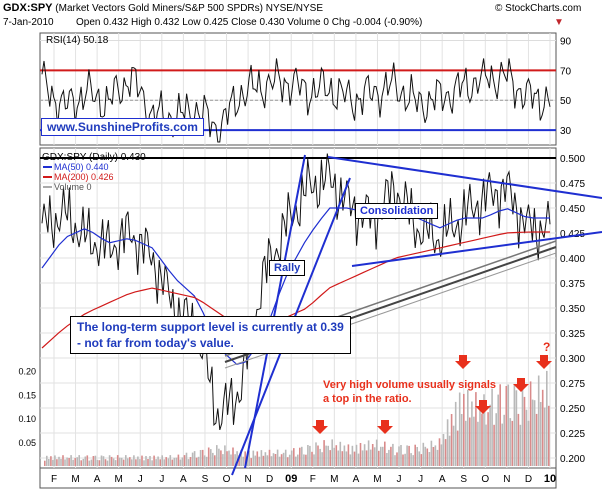 Image resolution: width=602 pixels, height=502 pixels. What do you see at coordinates (572, 234) in the screenshot?
I see `price-tick-label: 0.425` at bounding box center [572, 234].